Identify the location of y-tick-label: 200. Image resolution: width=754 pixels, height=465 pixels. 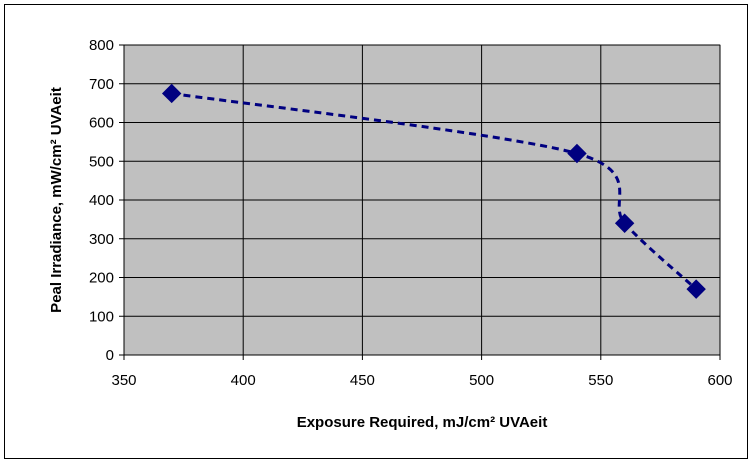
(101, 278).